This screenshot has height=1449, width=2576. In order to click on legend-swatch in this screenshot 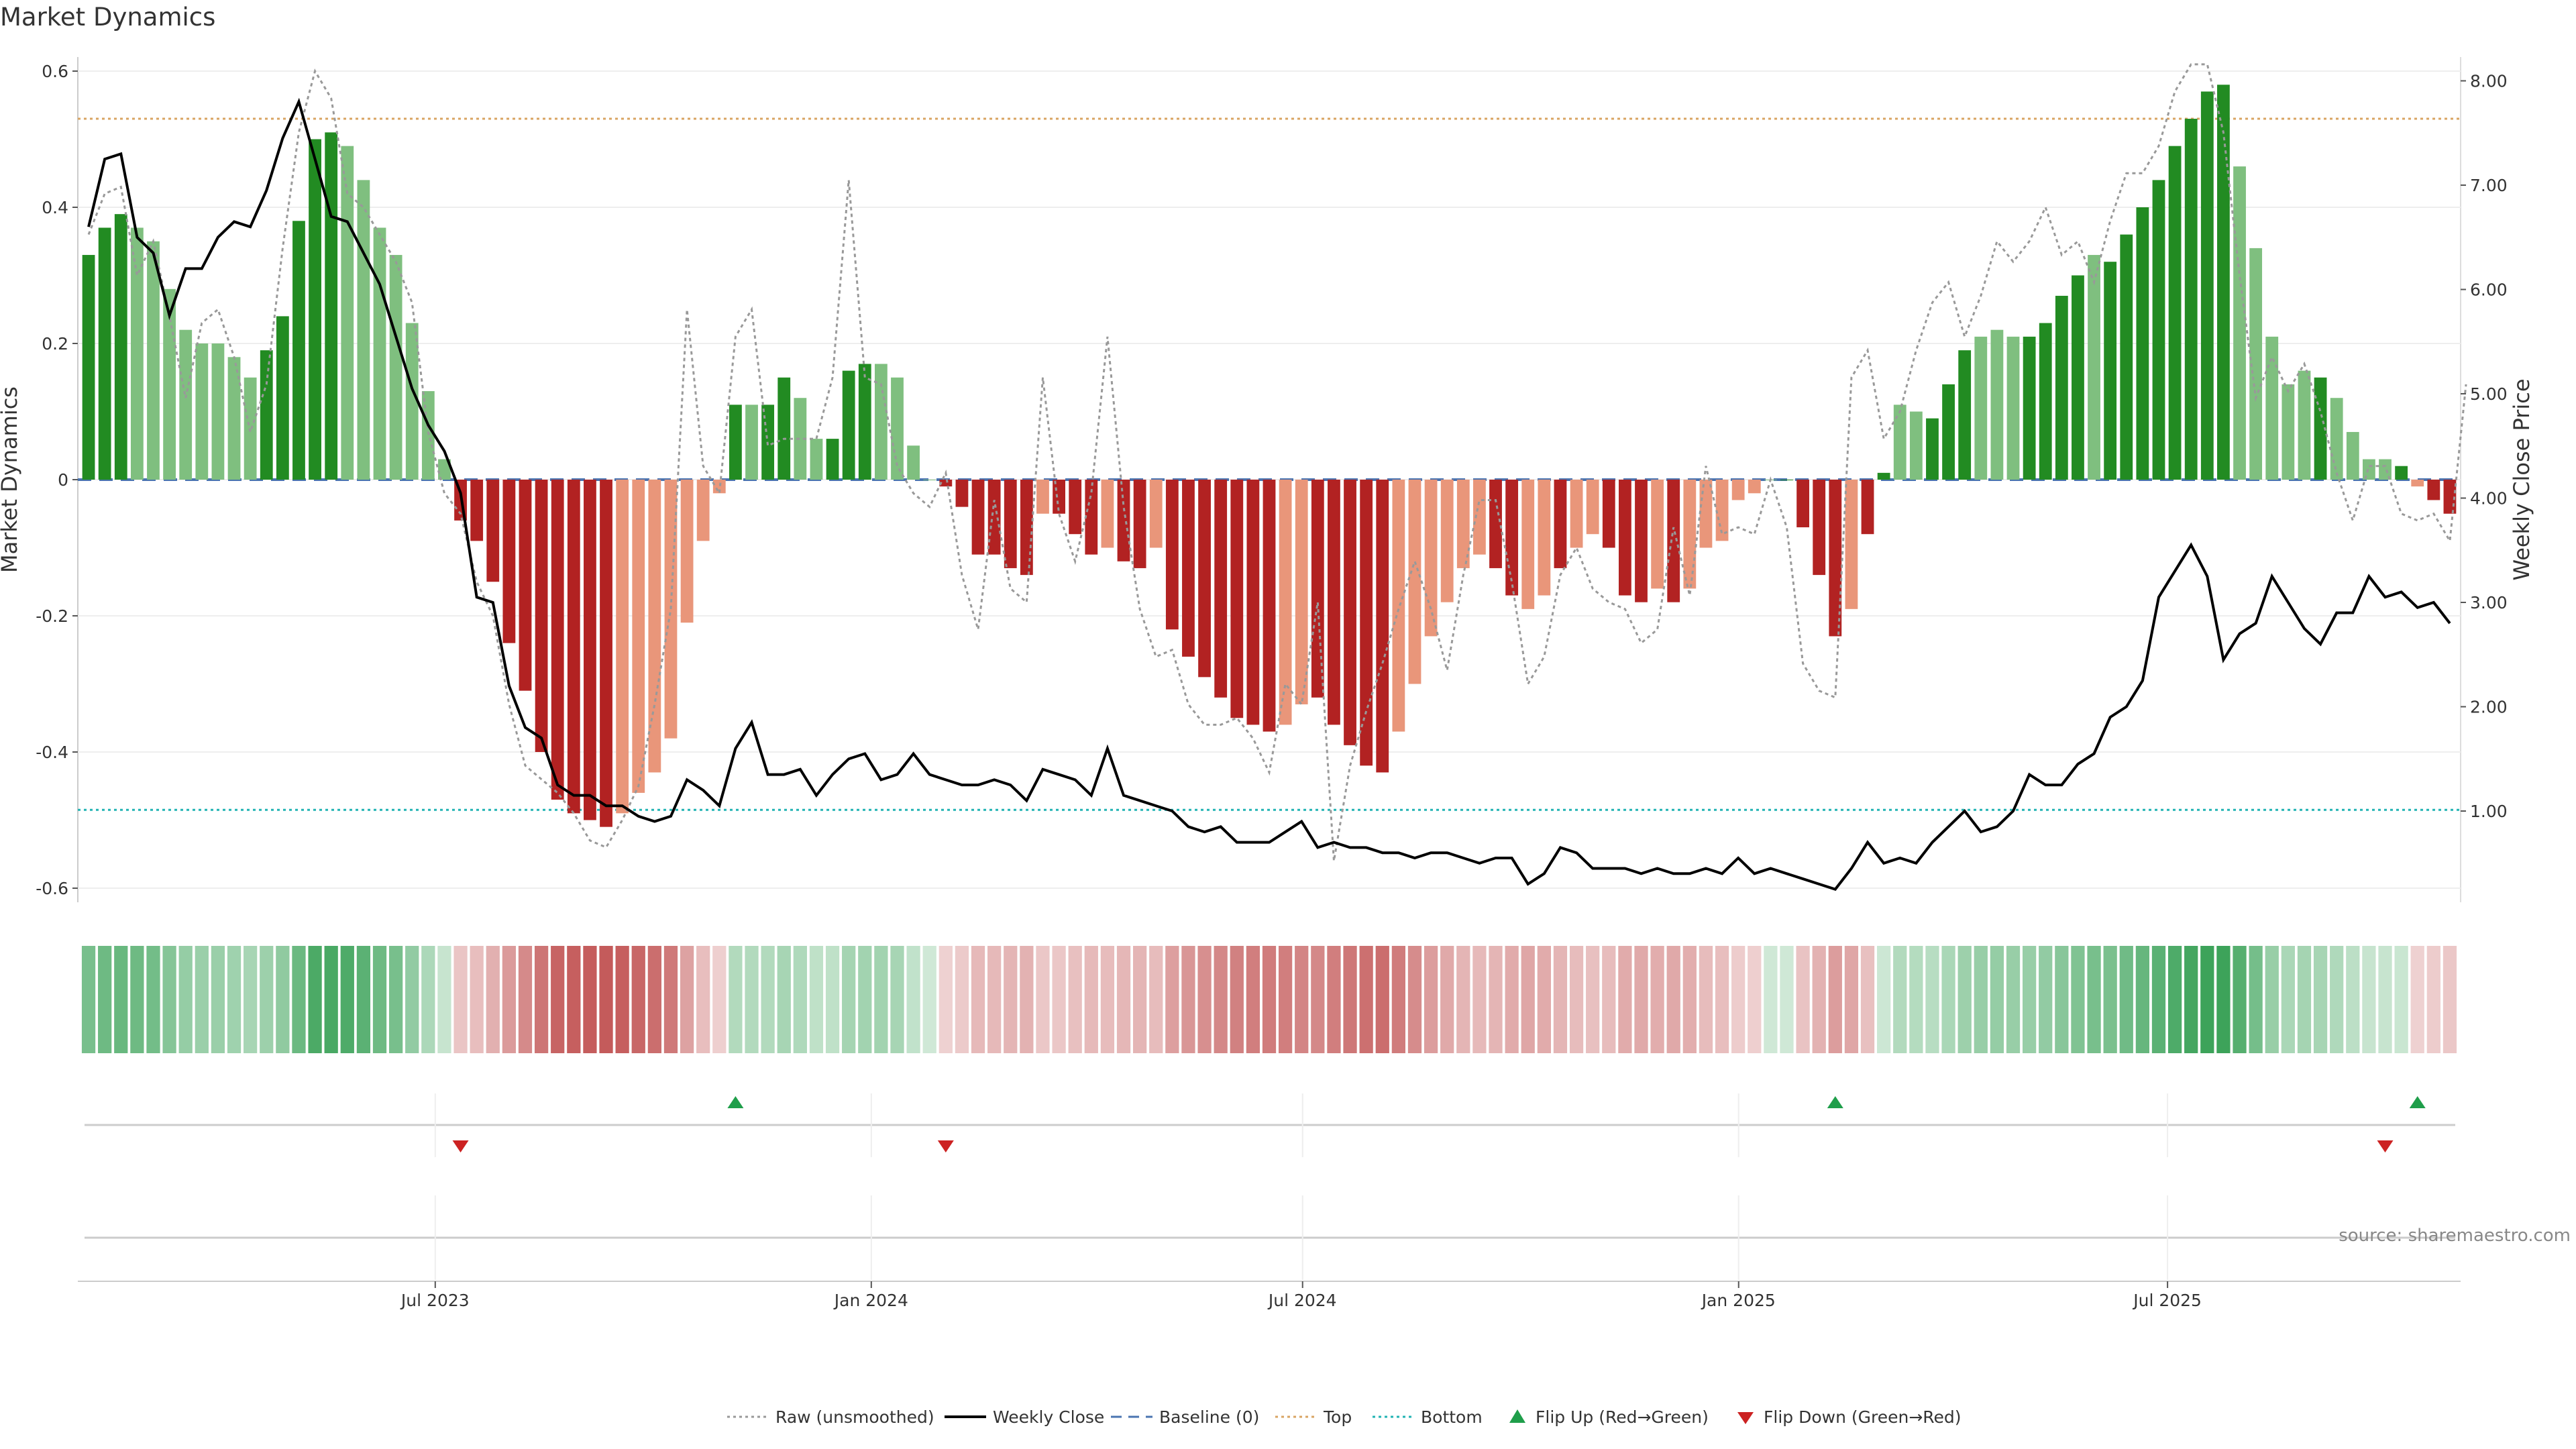, I will do `click(1517, 1416)`.